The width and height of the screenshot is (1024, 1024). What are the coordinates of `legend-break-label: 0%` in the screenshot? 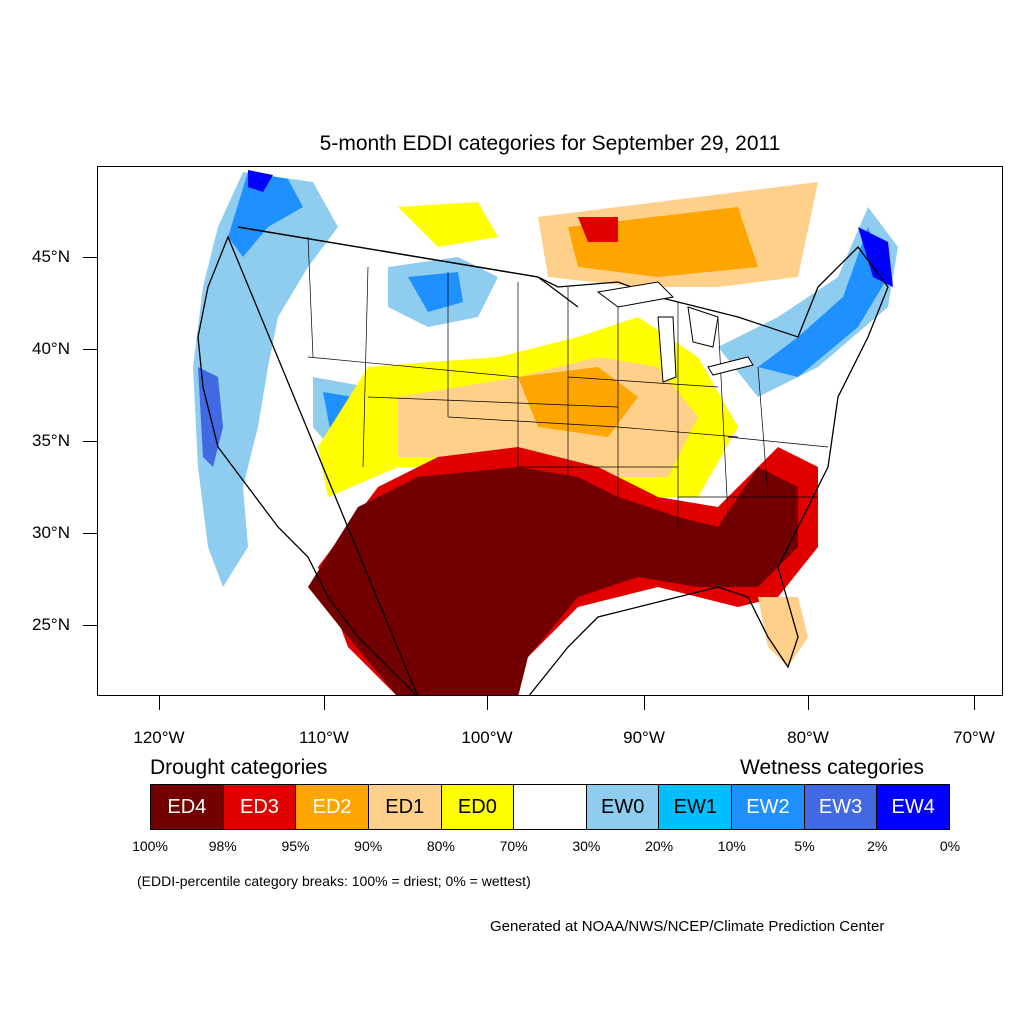 It's located at (950, 846).